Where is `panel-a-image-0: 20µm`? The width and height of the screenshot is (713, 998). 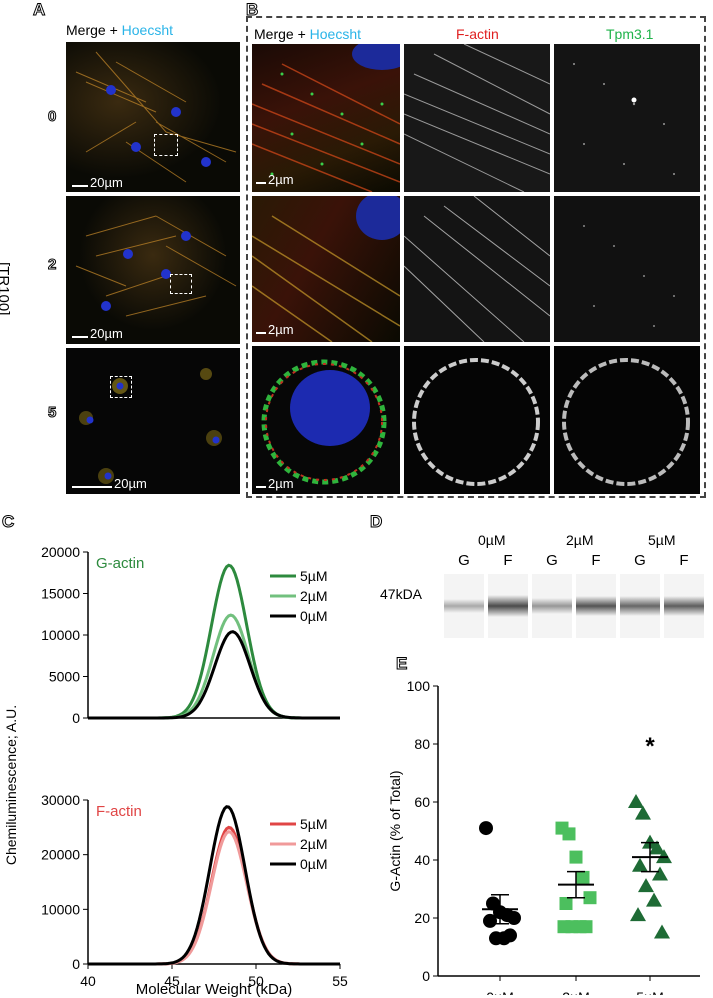 panel-a-image-0: 20µm is located at coordinates (153, 117).